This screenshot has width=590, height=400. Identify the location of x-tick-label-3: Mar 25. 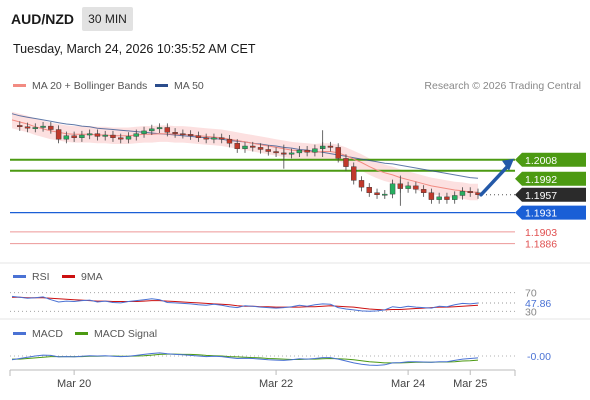
(470, 384).